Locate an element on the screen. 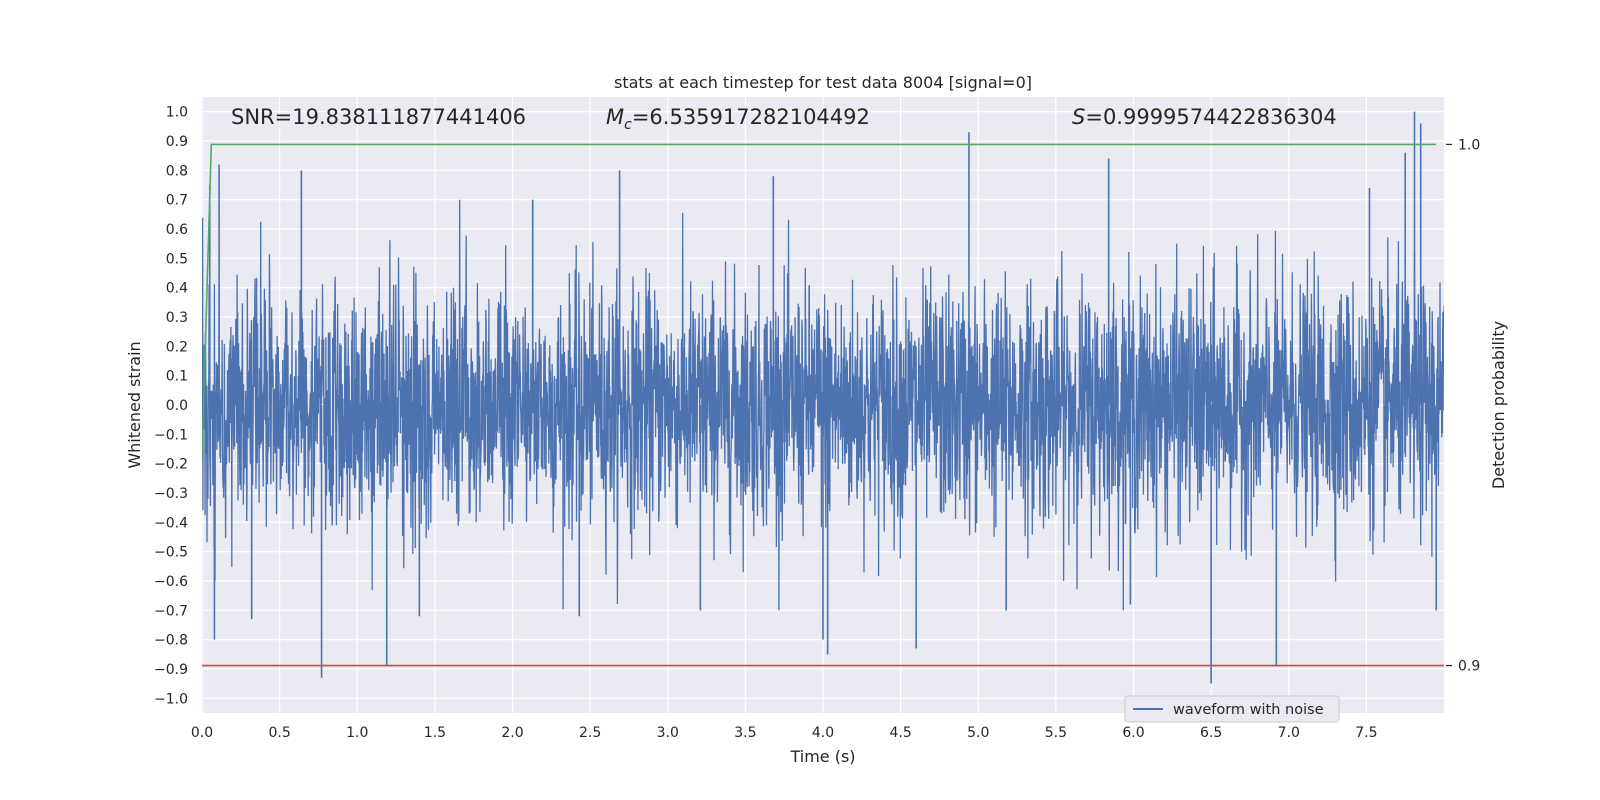 The width and height of the screenshot is (1600, 800). y-tick-label: 0.0 is located at coordinates (177, 406).